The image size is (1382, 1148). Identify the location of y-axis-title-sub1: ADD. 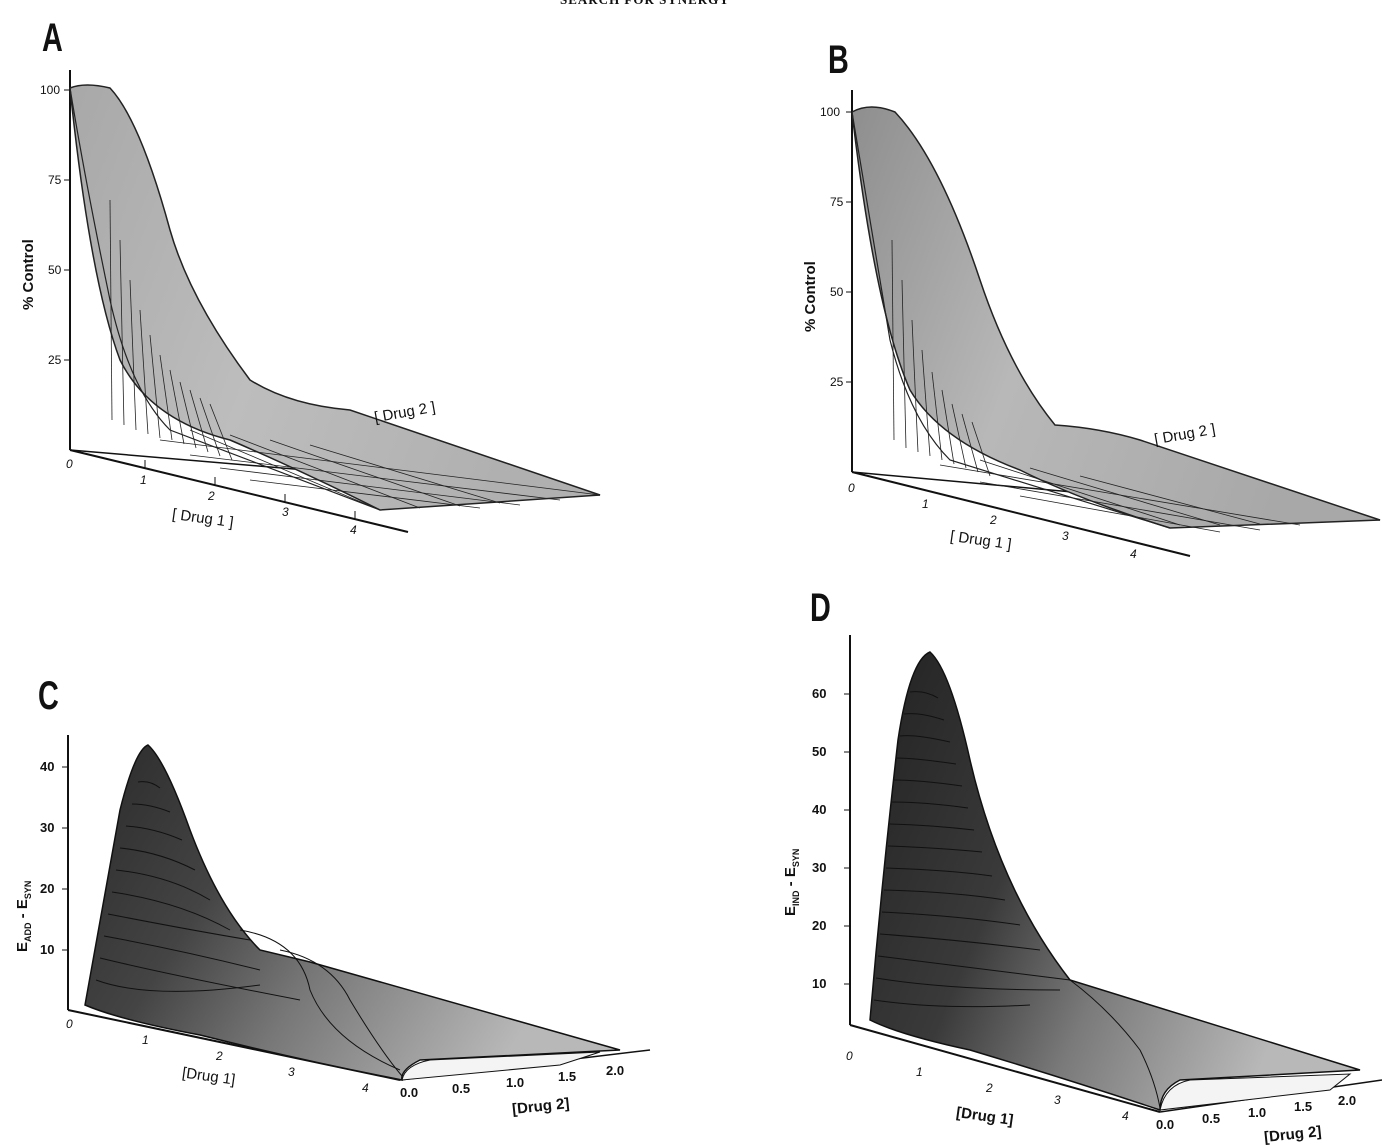
(28, 932).